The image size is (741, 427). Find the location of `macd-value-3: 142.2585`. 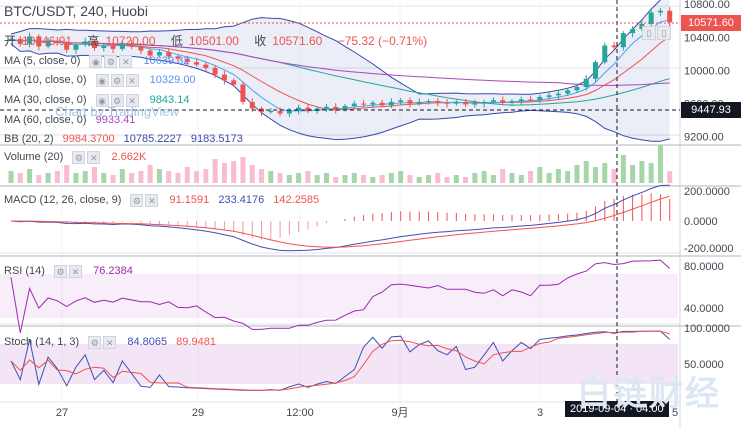

macd-value-3: 142.2585 is located at coordinates (296, 200).